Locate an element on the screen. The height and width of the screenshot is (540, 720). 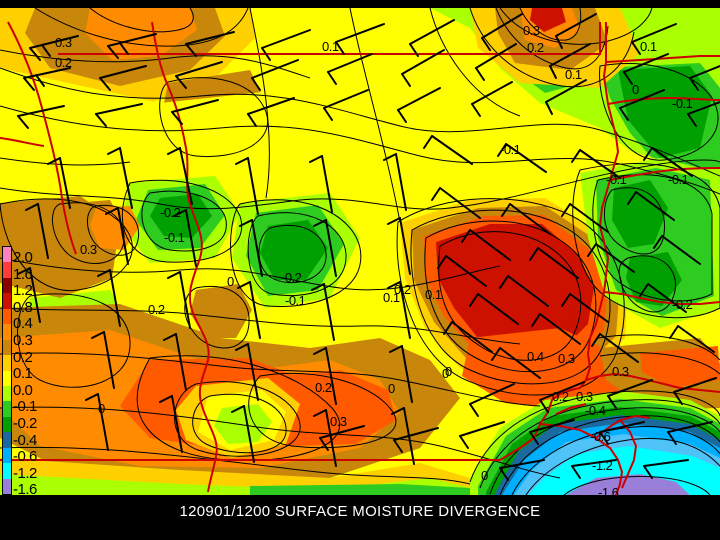
colorbar-tick-label: 0.0 is located at coordinates (23, 390).